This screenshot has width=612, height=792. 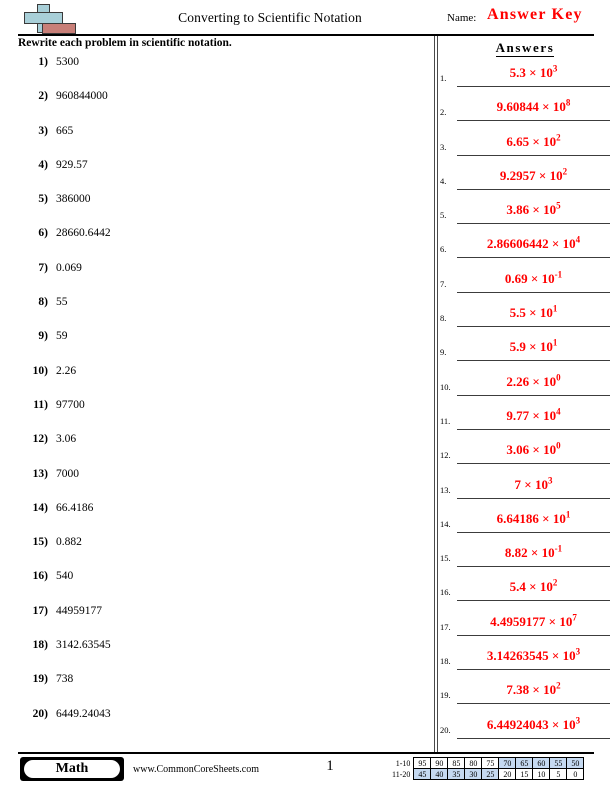 What do you see at coordinates (525, 112) in the screenshot?
I see `answer-row: 2. 9.60844 × 108` at bounding box center [525, 112].